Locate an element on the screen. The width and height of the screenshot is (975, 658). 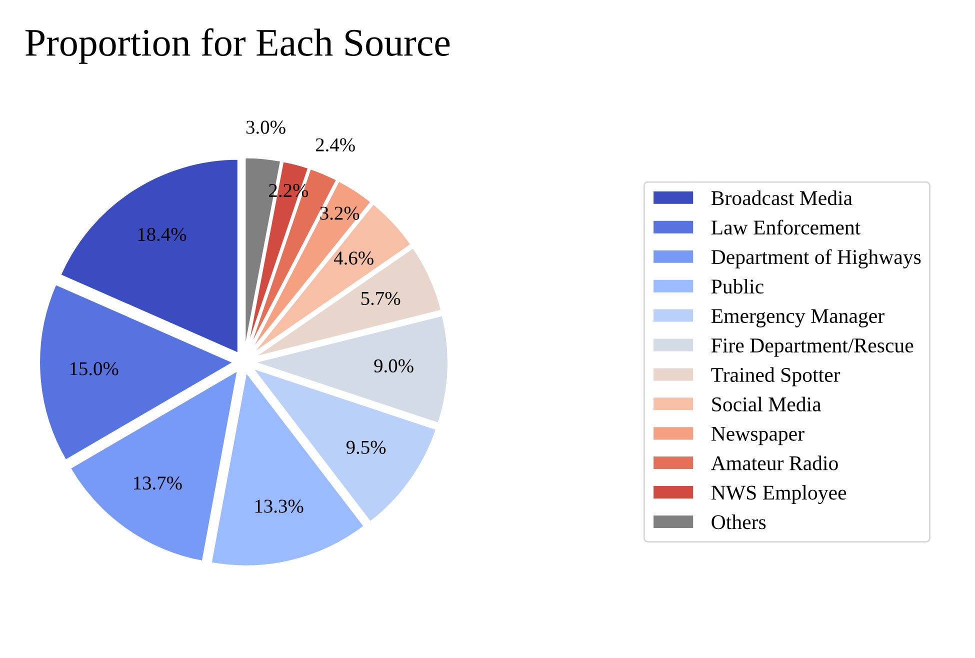
legend-label: Newspaper is located at coordinates (757, 436).